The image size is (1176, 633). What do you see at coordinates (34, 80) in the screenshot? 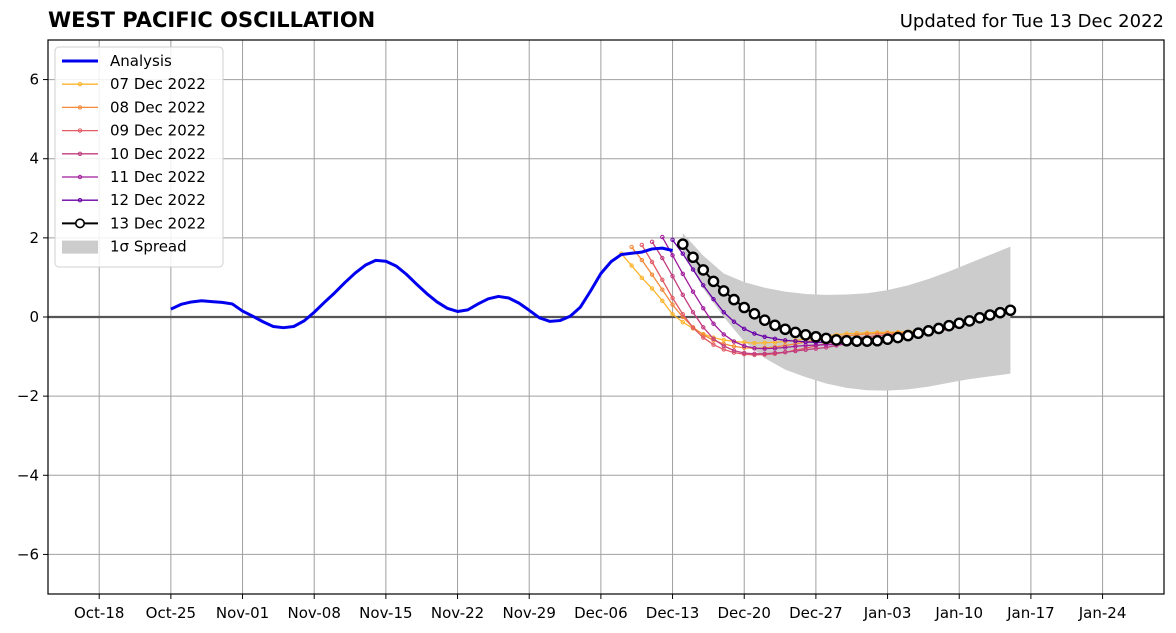
I see `y-tick-label: 6` at bounding box center [34, 80].